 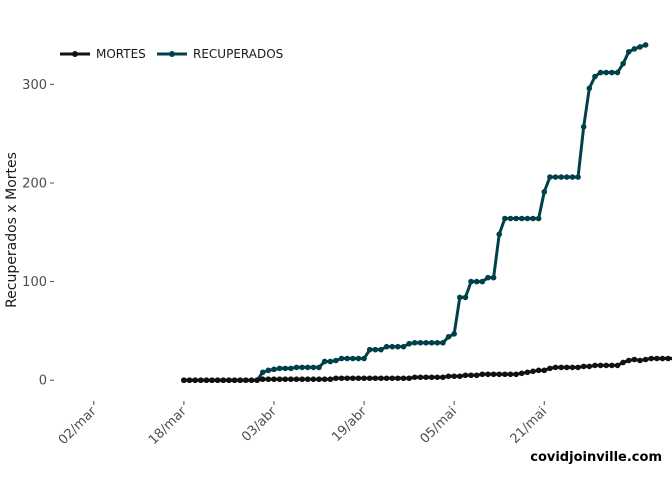 I want to click on y-axis-title: Recuperados x Mortes, so click(x=12, y=230).